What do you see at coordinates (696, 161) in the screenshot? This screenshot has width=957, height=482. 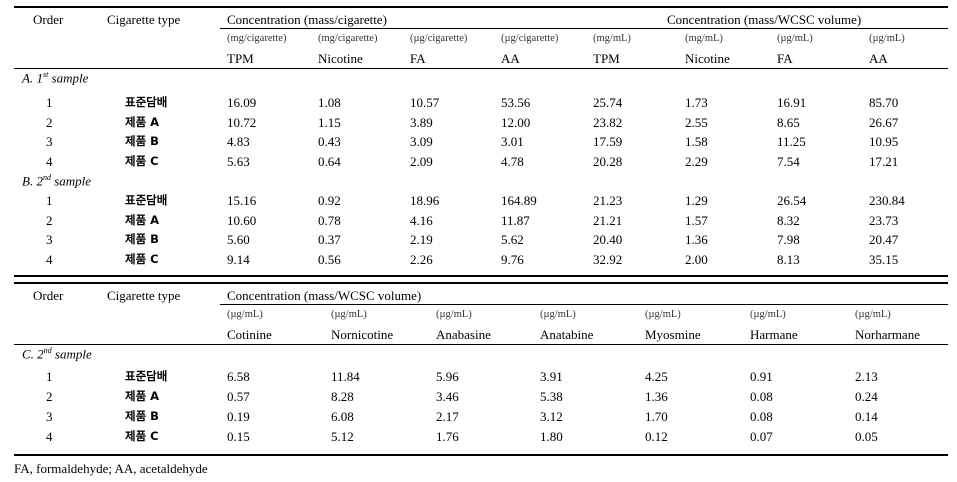 I see `value-cell: 2.29` at bounding box center [696, 161].